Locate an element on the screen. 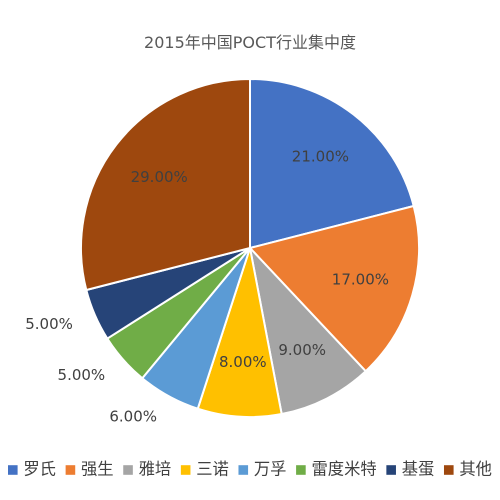 The image size is (500, 500). legend-item-3: 雅培 is located at coordinates (147, 468).